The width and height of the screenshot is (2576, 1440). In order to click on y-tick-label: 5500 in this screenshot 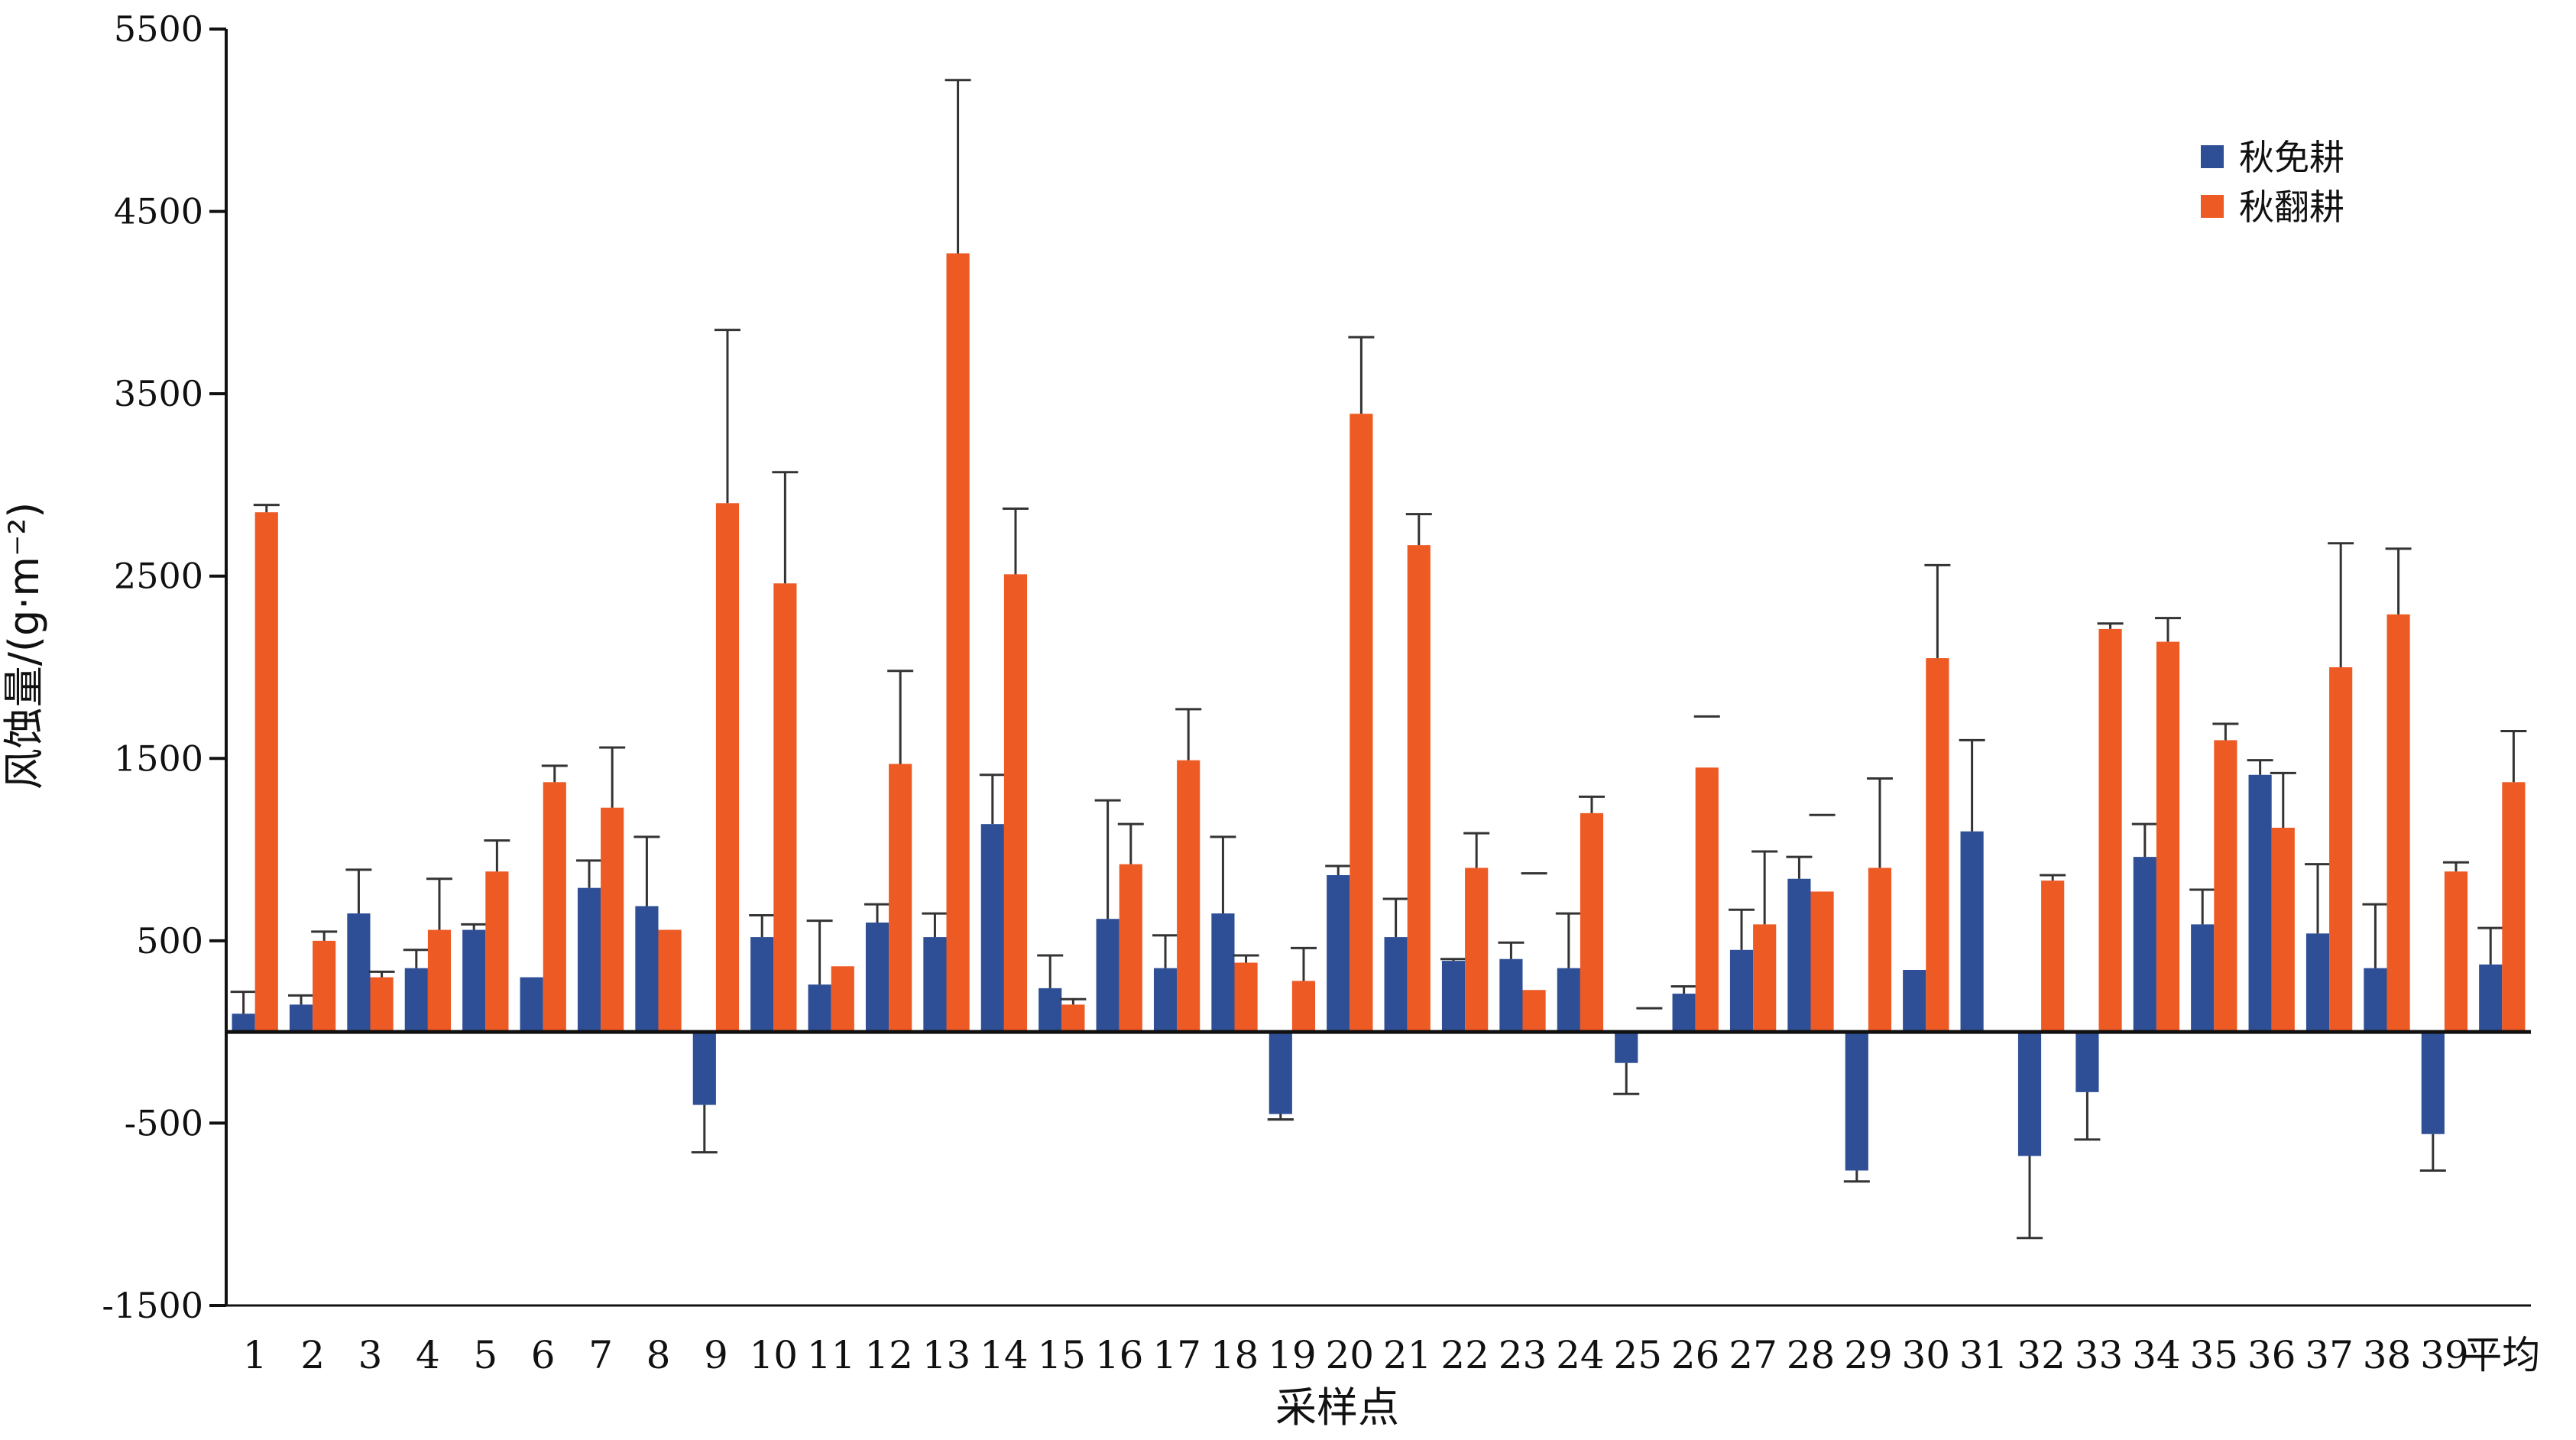, I will do `click(158, 29)`.